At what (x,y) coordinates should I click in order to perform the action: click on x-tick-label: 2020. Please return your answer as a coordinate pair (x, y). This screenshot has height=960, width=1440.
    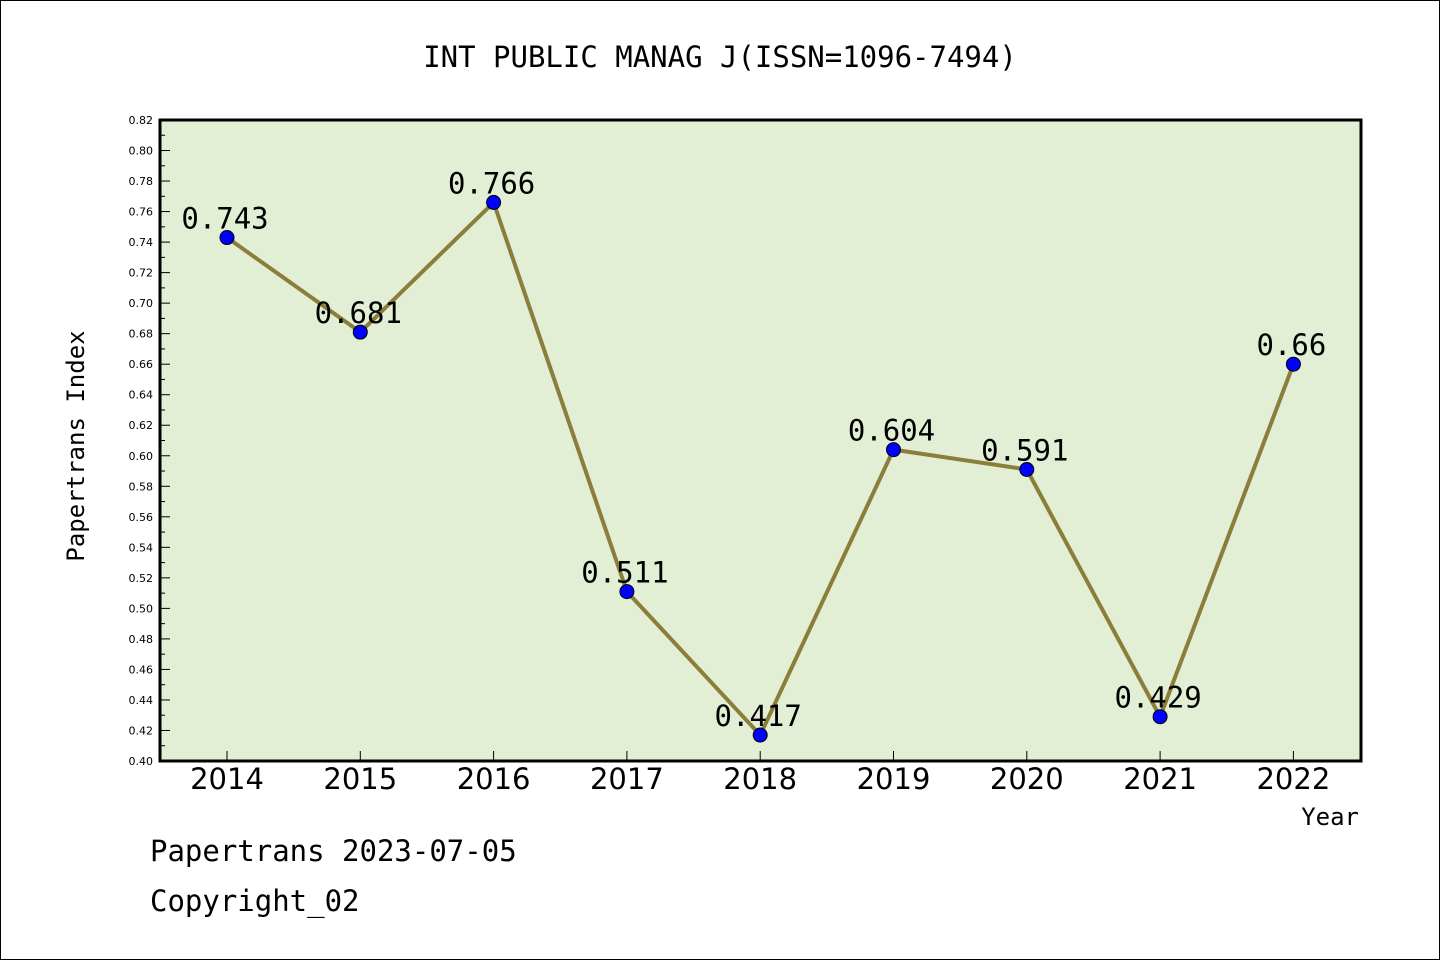
    Looking at the image, I should click on (1027, 779).